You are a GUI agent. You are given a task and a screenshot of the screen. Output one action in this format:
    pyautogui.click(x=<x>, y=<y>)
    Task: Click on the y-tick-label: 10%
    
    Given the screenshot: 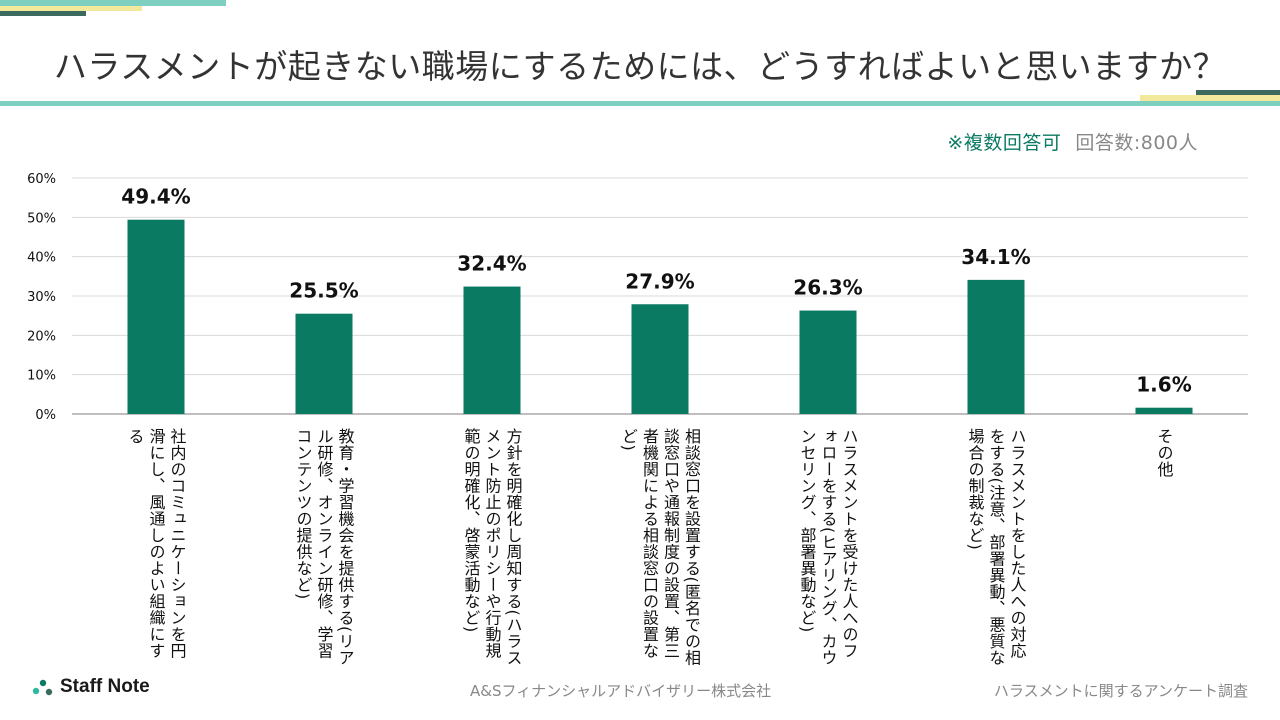 What is the action you would take?
    pyautogui.click(x=41, y=376)
    